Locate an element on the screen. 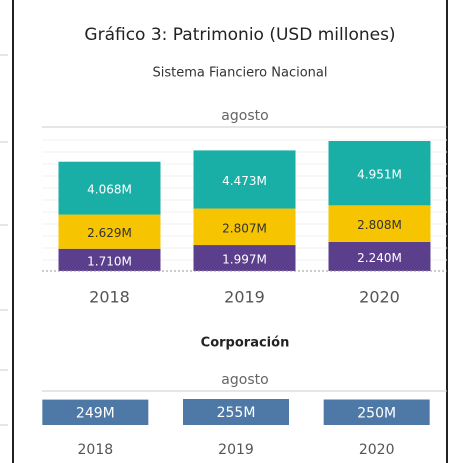 Image resolution: width=454 pixels, height=463 pixels. chart-subtitle: Corporación is located at coordinates (245, 343).